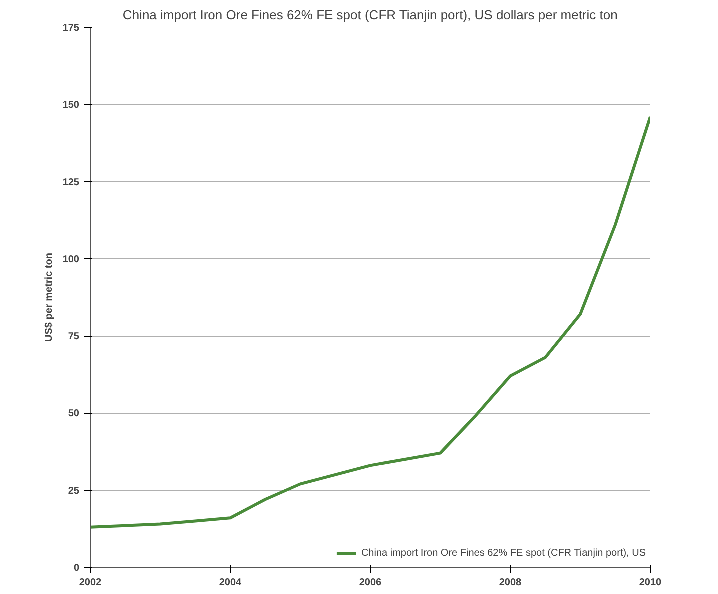 Image resolution: width=718 pixels, height=594 pixels. Describe the element at coordinates (503, 553) in the screenshot. I see `legend-label: China import Iron Ore Fines 62% FE spot (CFR Tianjin port), US` at that location.